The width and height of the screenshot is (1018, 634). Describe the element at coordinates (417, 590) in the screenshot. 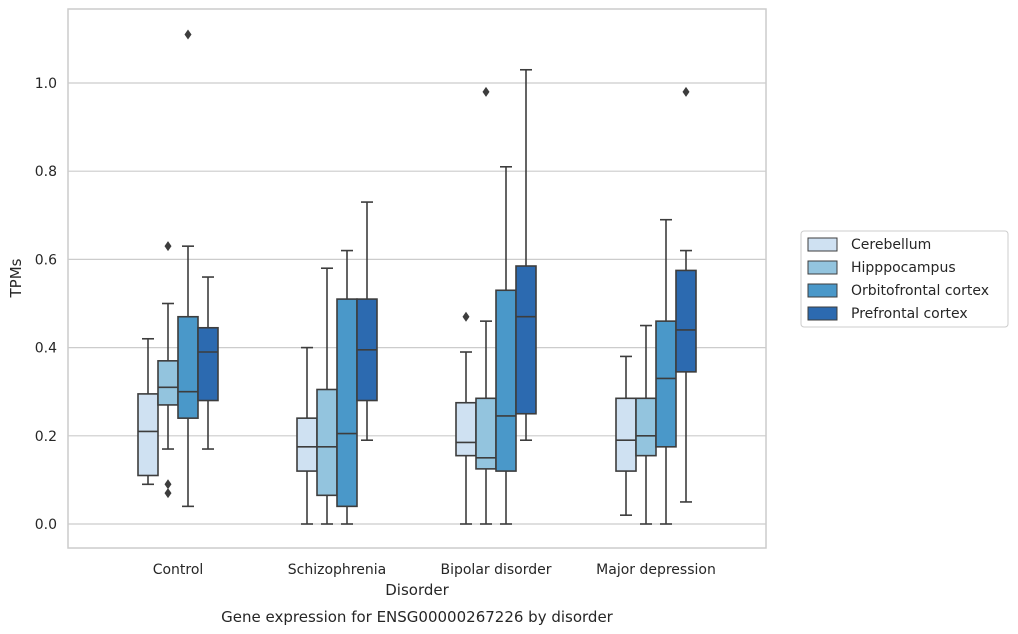

I see `x-axis-label: Disorder` at that location.